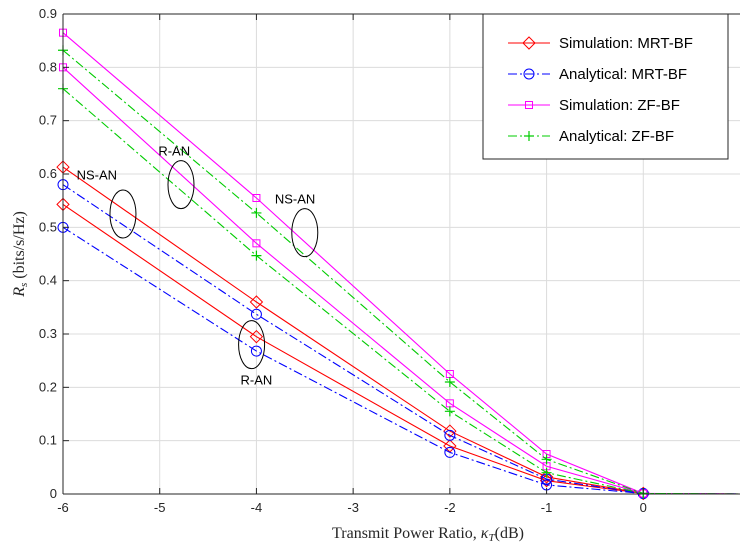 The height and width of the screenshot is (548, 740). What do you see at coordinates (63, 507) in the screenshot?
I see `x-tick-label: -6` at bounding box center [63, 507].